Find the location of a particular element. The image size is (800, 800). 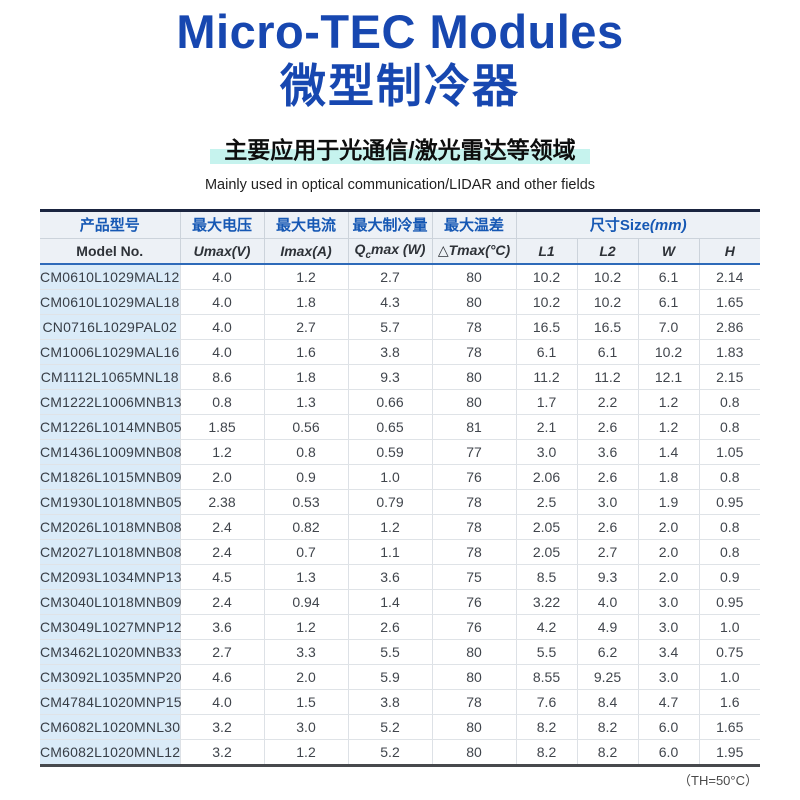

value-cell: 3.8 is located at coordinates (390, 702).